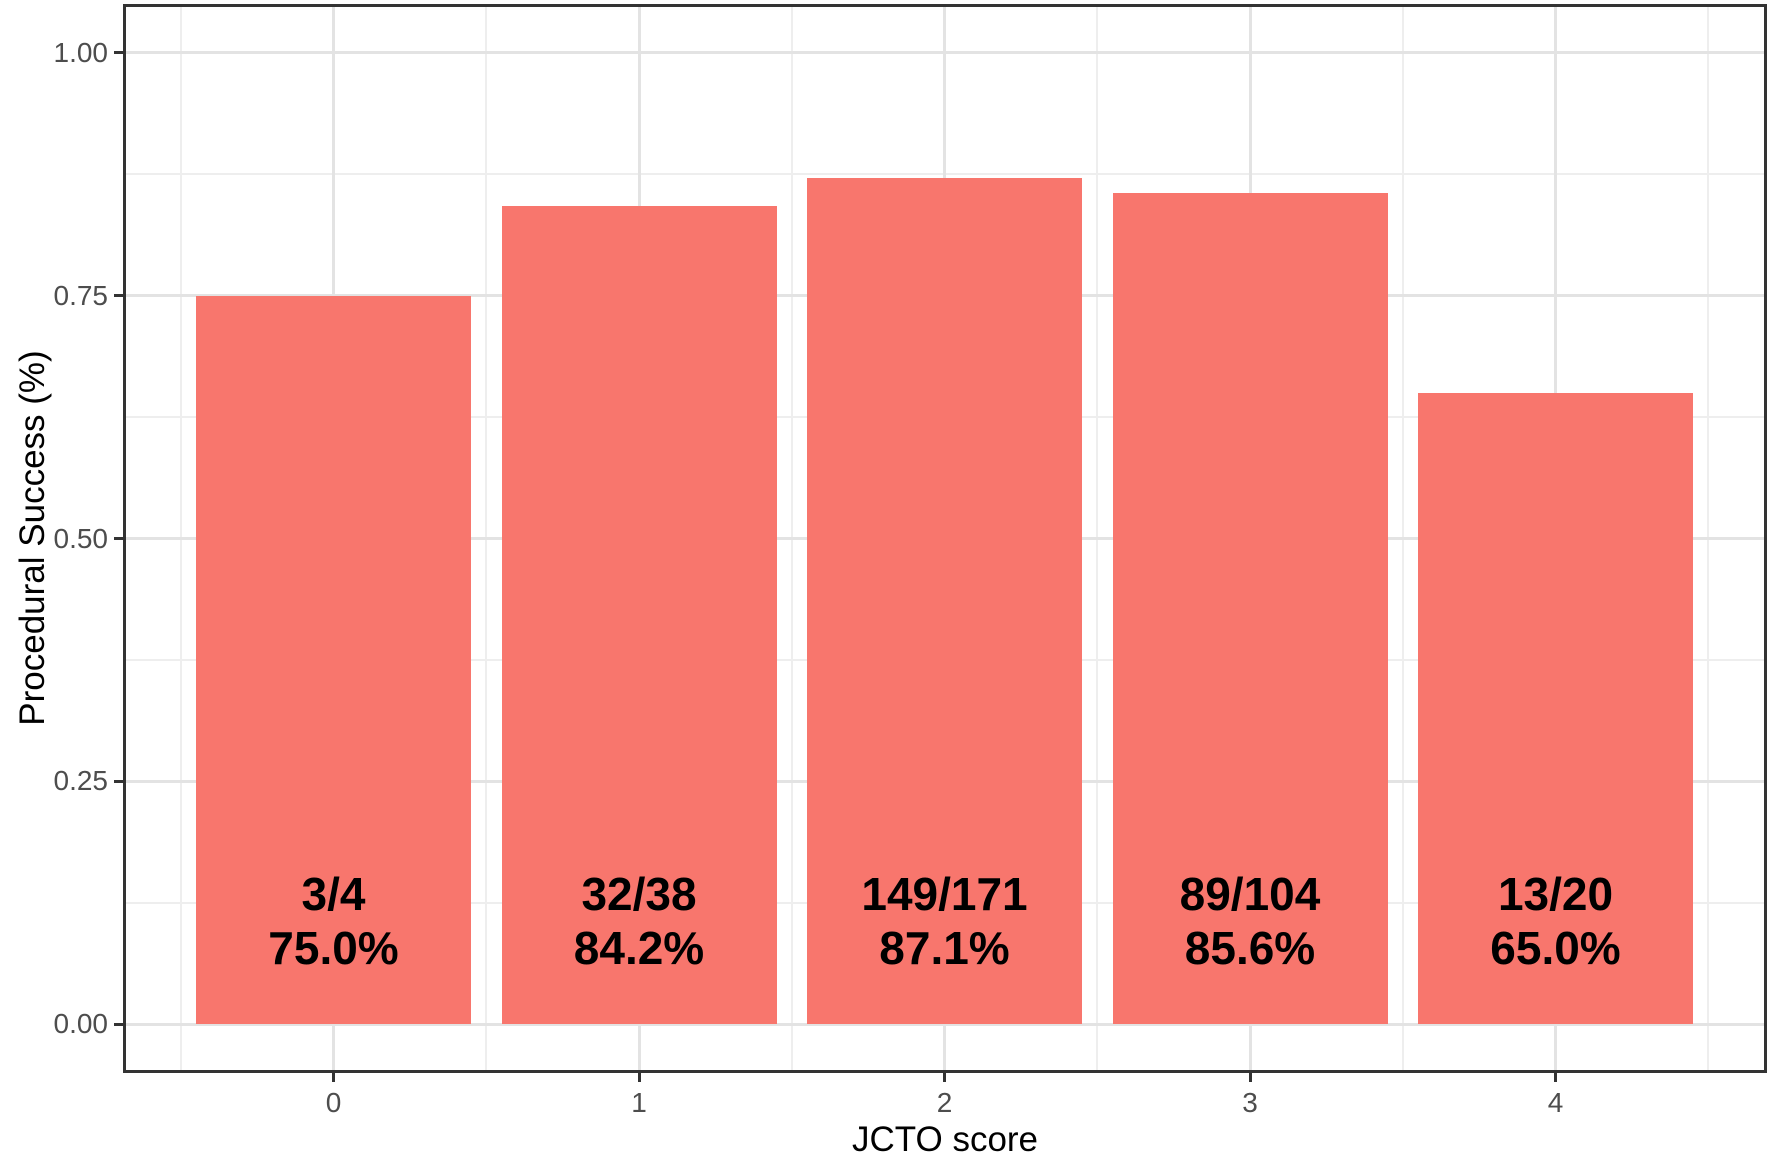  I want to click on x-axis-title: JCTO score, so click(945, 1139).